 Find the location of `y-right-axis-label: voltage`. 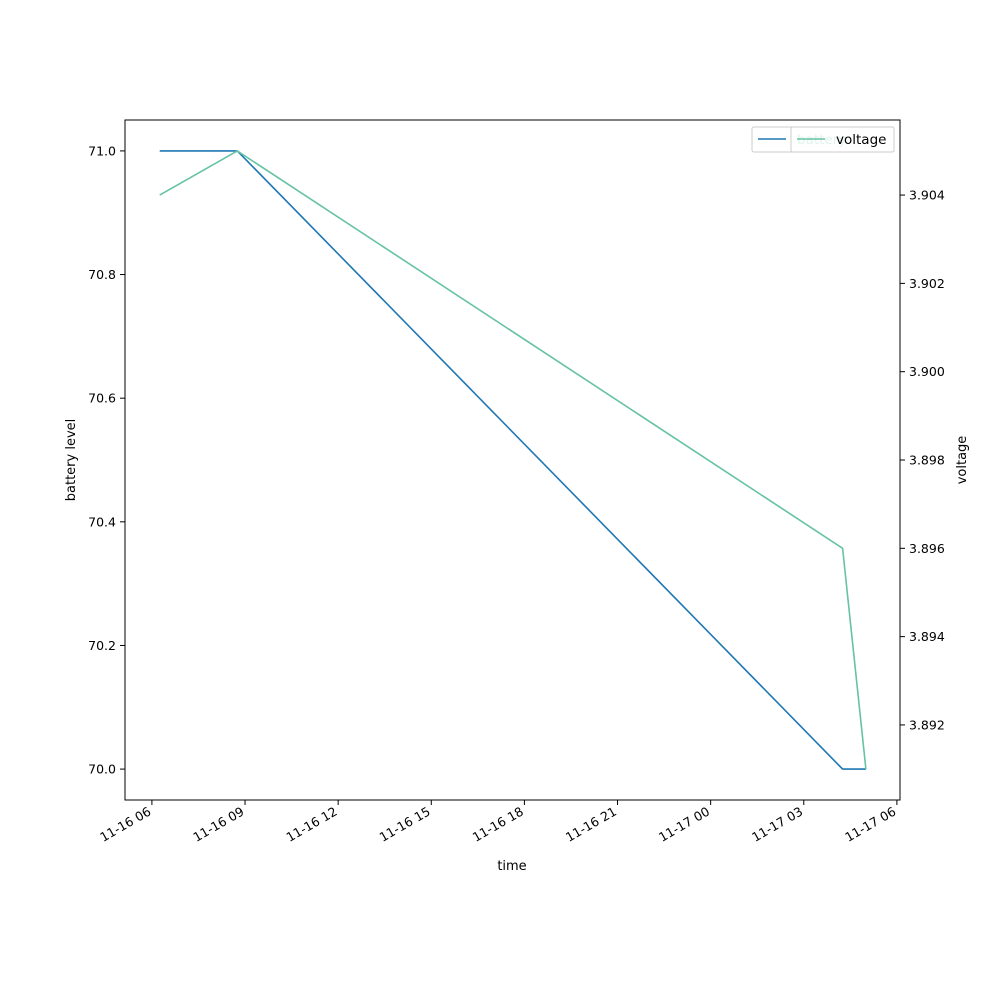

y-right-axis-label: voltage is located at coordinates (962, 460).